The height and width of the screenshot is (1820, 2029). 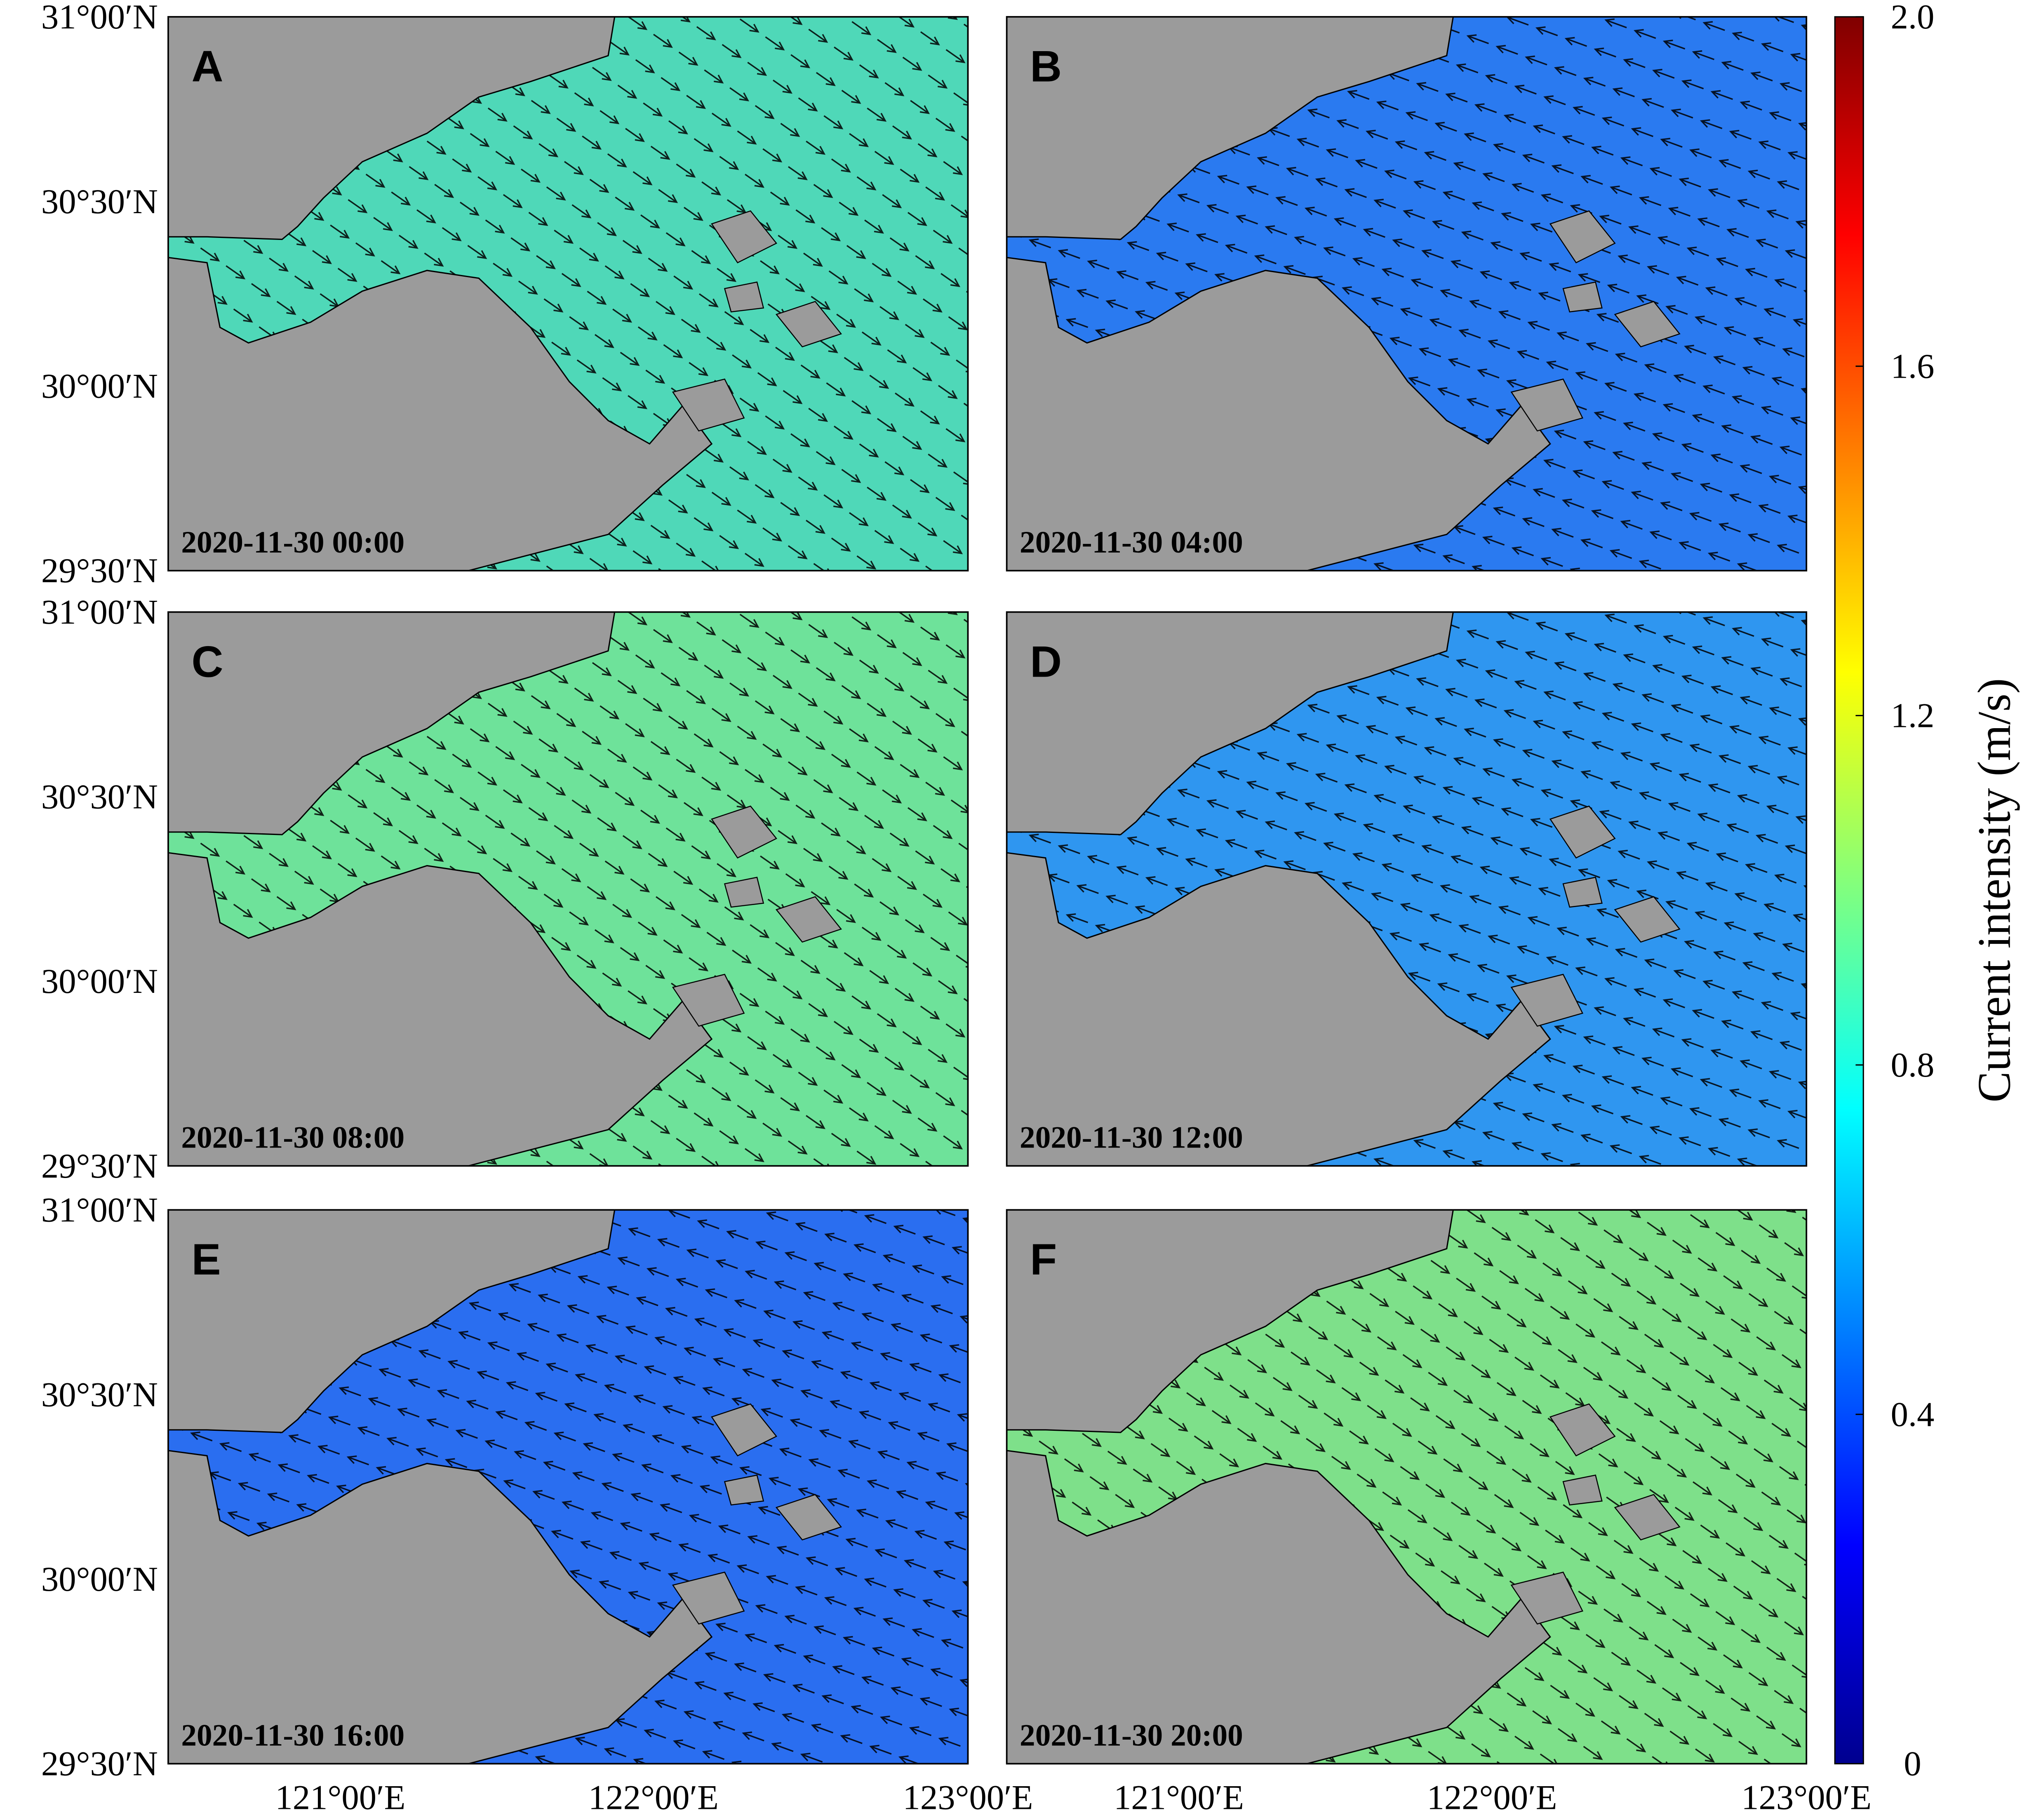 I want to click on map-panel: A 2020-11-30 00:00, so click(x=568, y=293).